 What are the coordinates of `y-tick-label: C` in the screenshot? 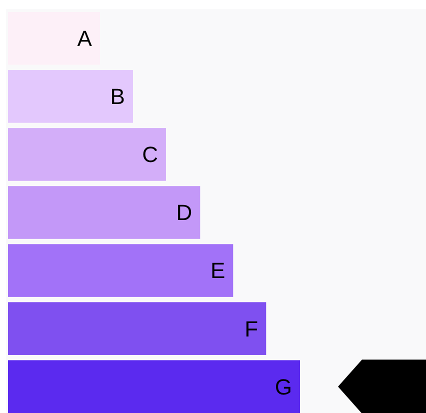 It's located at (150, 155).